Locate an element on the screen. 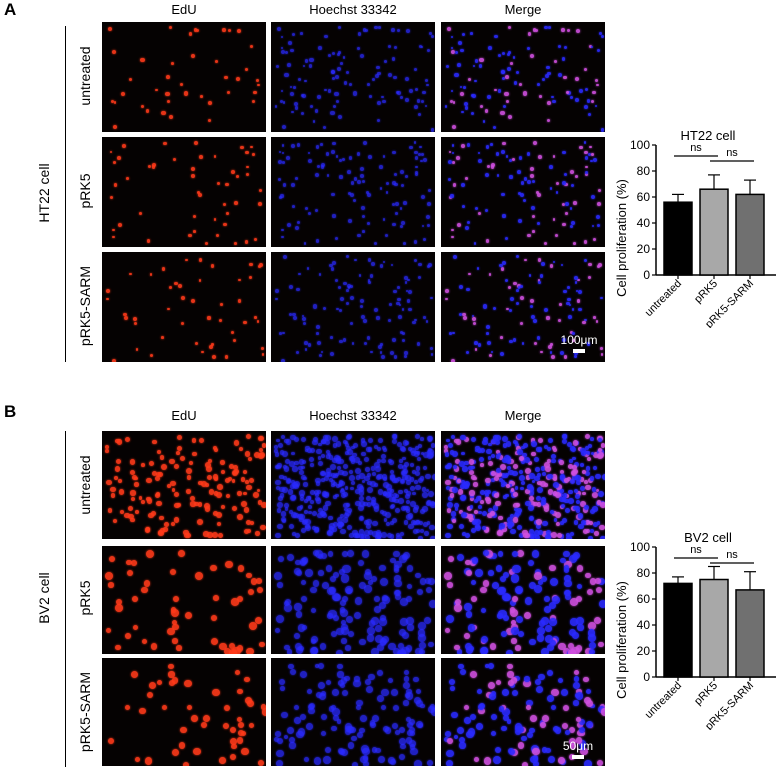 The width and height of the screenshot is (783, 772). col-header-hoechst: Hoechst 33342 is located at coordinates (353, 415).